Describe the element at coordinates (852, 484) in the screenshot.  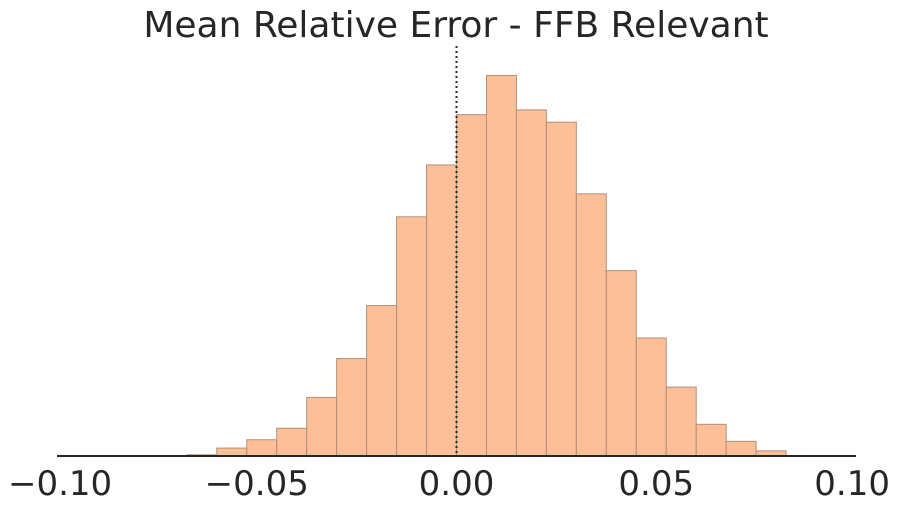
I see `x-tick-label-4: 0.10` at that location.